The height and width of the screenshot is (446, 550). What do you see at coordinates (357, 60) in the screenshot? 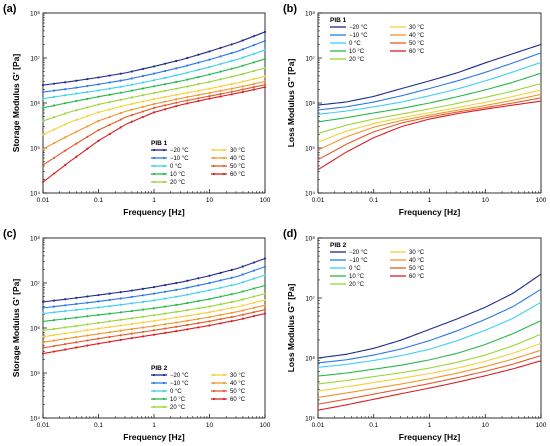
I see `legend-label: 20 °C` at bounding box center [357, 60].